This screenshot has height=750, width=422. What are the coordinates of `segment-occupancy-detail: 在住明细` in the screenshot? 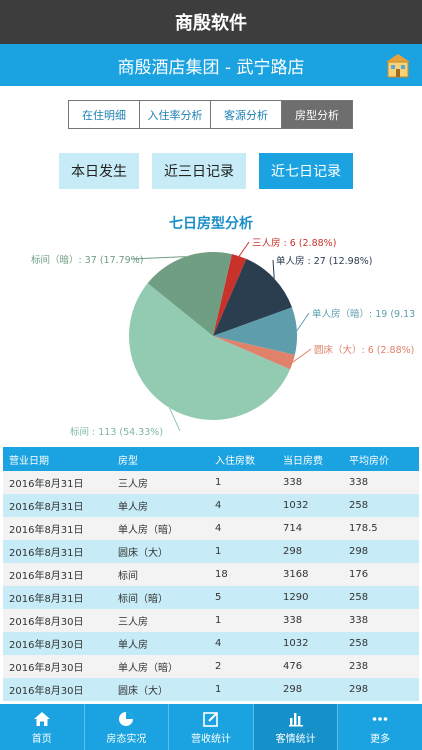 It's located at (104, 114).